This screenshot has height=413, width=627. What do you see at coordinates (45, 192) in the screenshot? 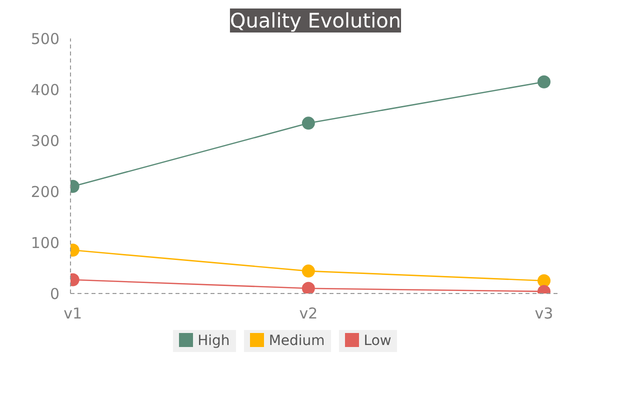
I see `y-tick-label: 200` at bounding box center [45, 192].